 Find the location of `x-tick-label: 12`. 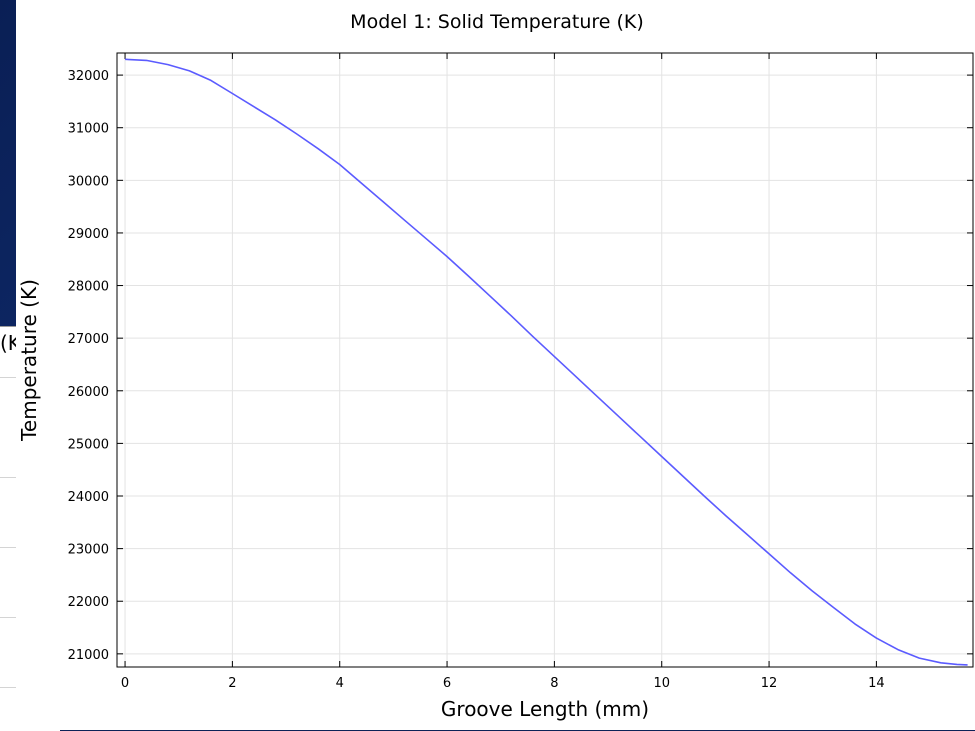

x-tick-label: 12 is located at coordinates (769, 683).